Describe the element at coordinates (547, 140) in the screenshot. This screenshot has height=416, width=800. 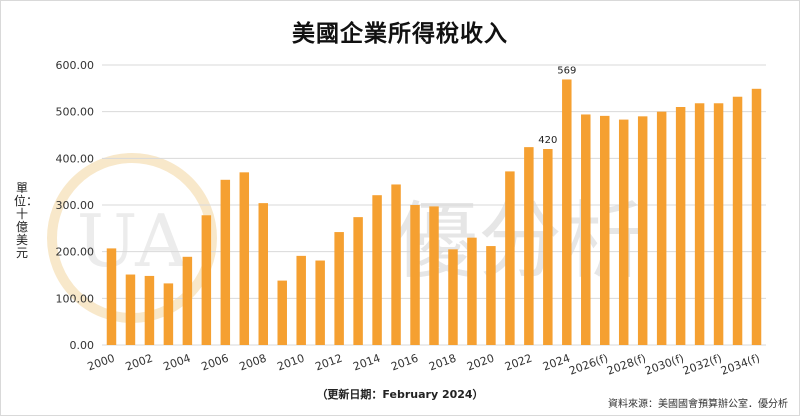
I see `data-label-2023: 420` at that location.